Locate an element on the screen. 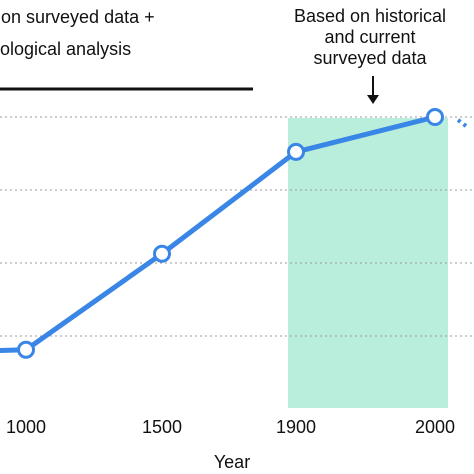 Image resolution: width=474 pixels, height=474 pixels. right-annotation-line-1: Based on historical is located at coordinates (370, 16).